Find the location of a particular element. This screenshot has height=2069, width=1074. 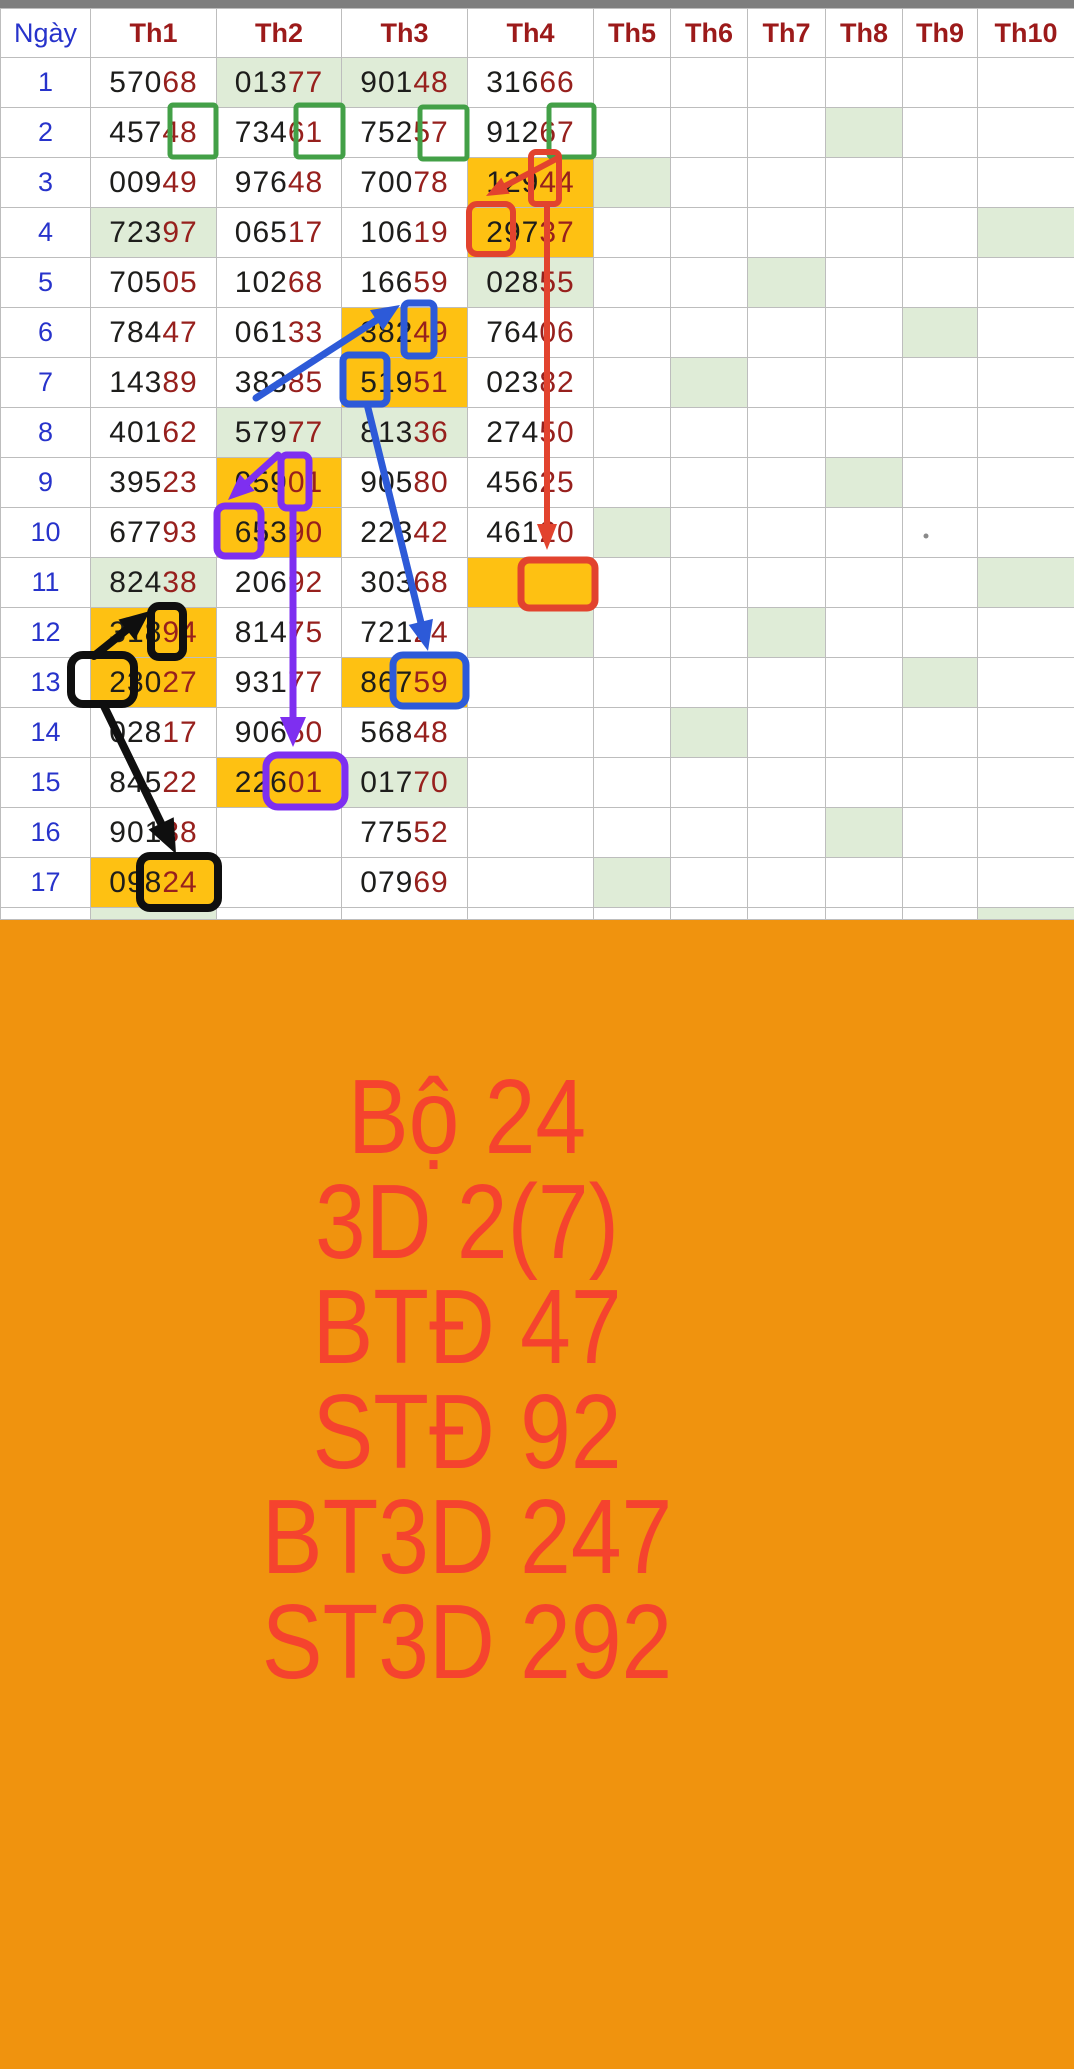

number-cell: 23027 is located at coordinates (153, 682).